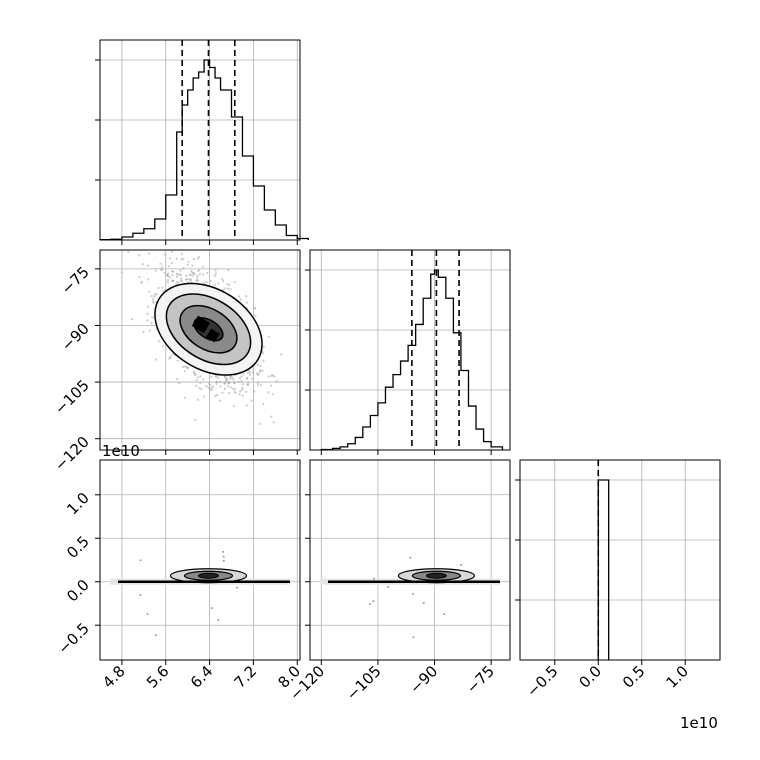 The image size is (760, 760). I want to click on histogram-step, so click(204, 150).